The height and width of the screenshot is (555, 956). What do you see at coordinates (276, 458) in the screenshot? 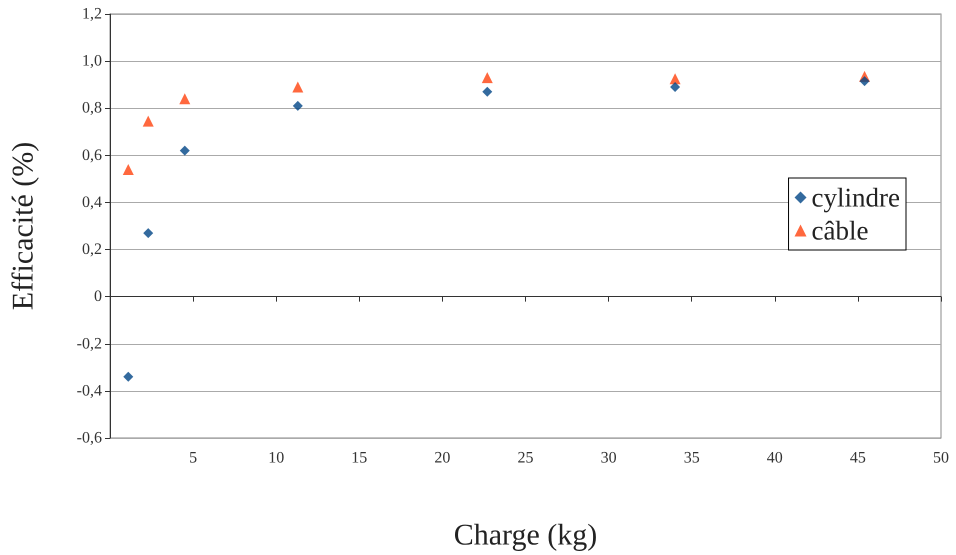
I see `x-tick-label: 10` at bounding box center [276, 458].